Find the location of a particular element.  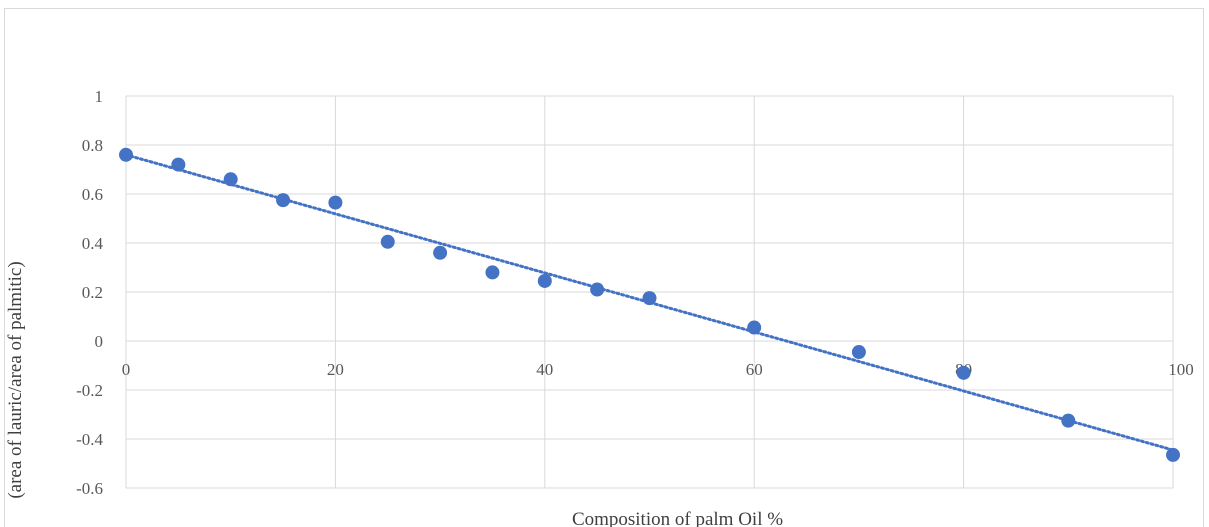

x-tick-label: 60 is located at coordinates (754, 369).